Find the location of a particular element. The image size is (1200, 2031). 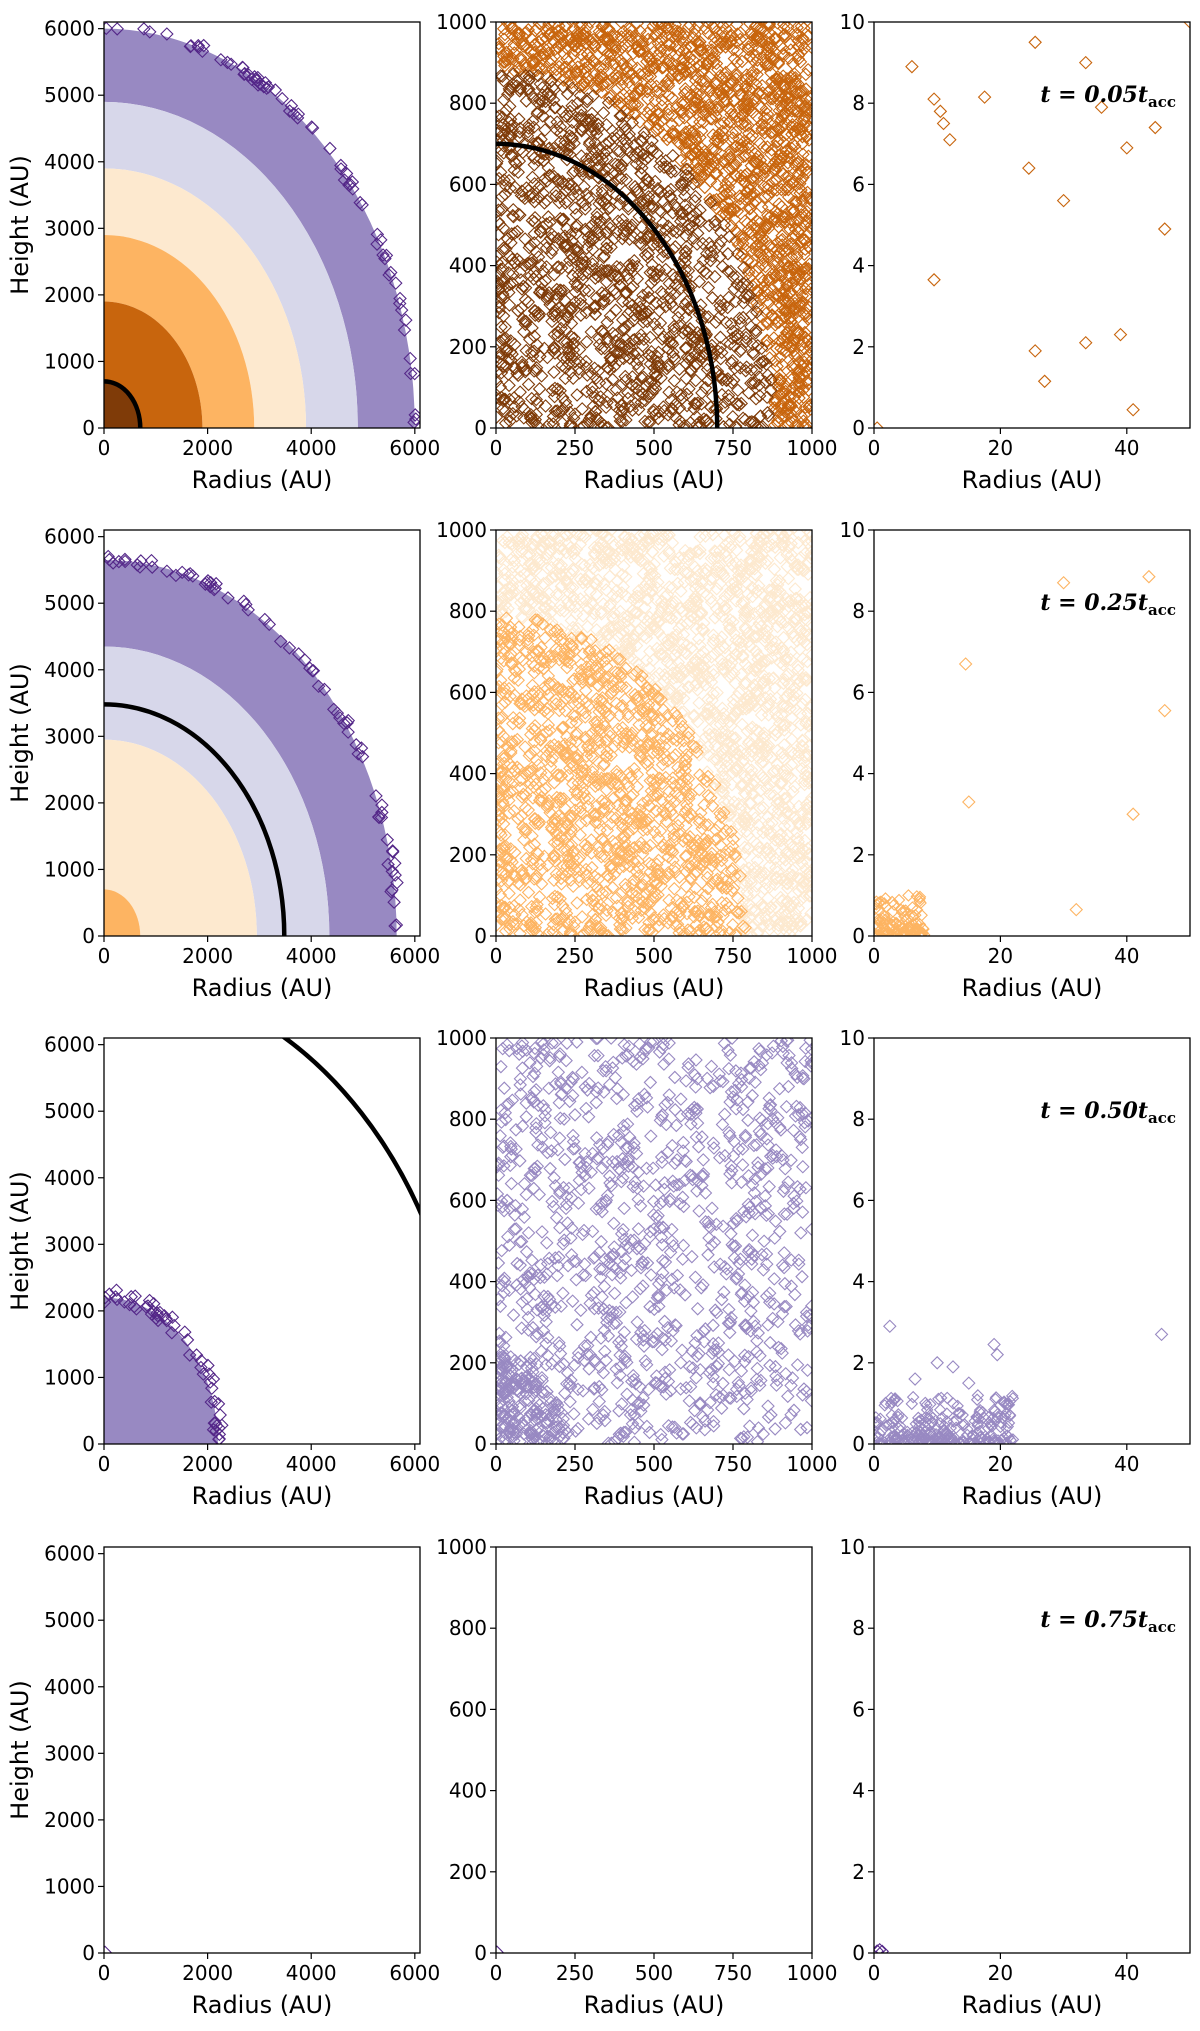

y-tick-label: 400 is located at coordinates (468, 266).